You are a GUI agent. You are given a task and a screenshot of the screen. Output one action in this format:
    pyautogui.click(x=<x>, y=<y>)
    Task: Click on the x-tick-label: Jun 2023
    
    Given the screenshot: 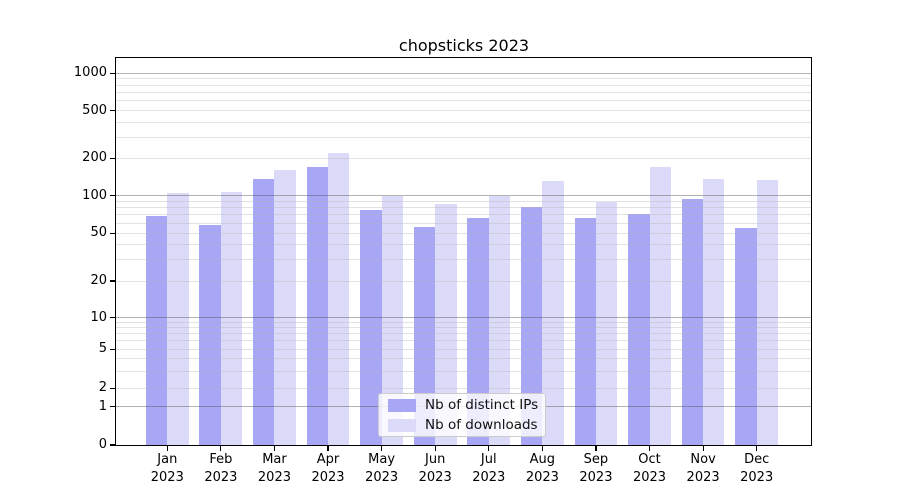 What is the action you would take?
    pyautogui.click(x=435, y=468)
    